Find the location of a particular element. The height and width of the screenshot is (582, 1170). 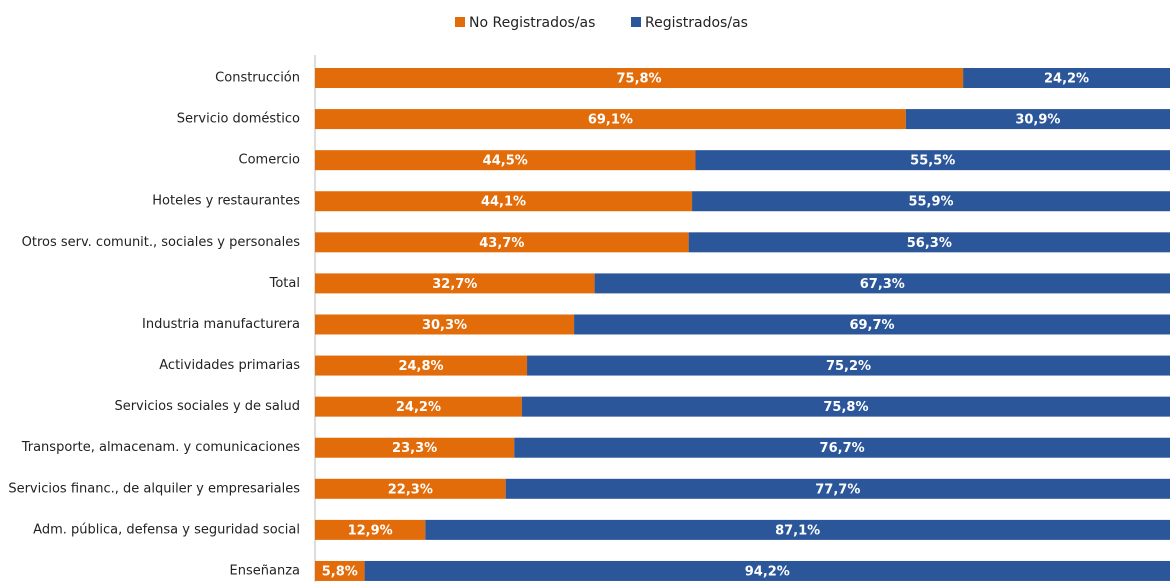

y-tick-label: Servicios sociales y de salud is located at coordinates (207, 406).